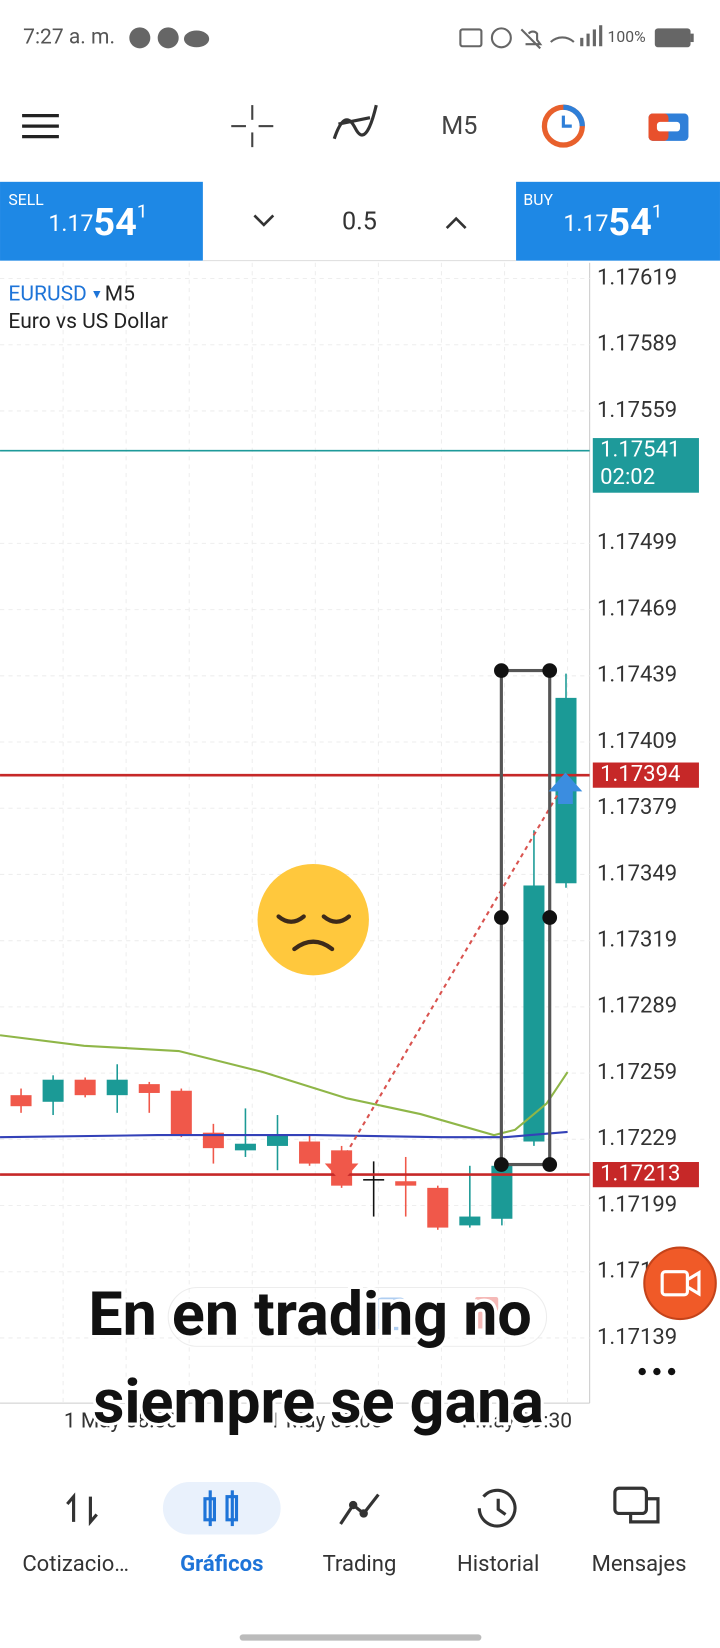  I want to click on symbol: EURUSD, so click(47, 293).